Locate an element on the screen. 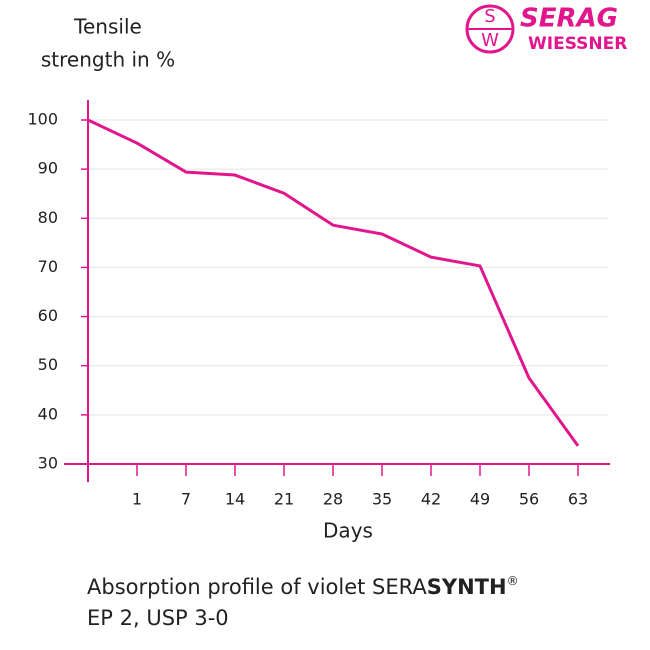 Image resolution: width=650 pixels, height=650 pixels. y-tick-label: 90 is located at coordinates (48, 168).